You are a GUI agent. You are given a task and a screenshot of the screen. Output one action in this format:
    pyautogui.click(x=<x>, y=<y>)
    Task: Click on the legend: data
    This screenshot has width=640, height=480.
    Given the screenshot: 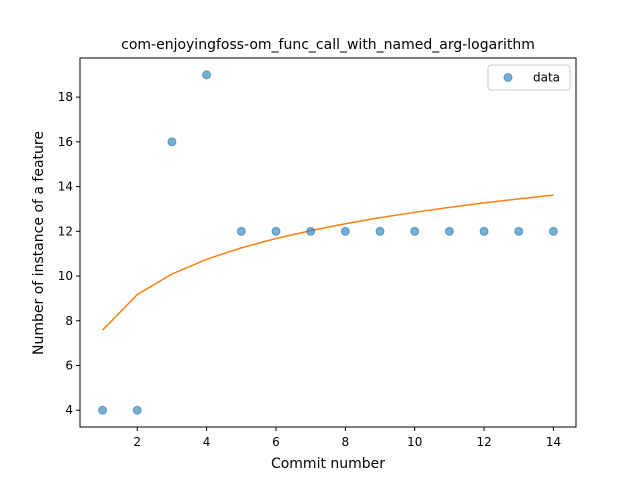 What is the action you would take?
    pyautogui.click(x=529, y=77)
    